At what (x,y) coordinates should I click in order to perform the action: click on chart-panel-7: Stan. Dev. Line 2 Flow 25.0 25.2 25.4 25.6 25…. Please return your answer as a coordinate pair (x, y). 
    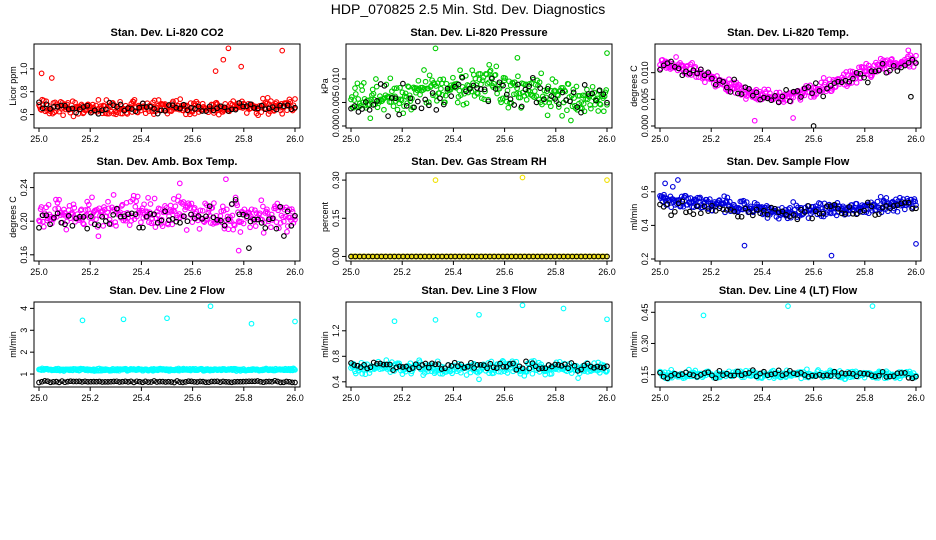
    Looking at the image, I should click on (156, 344).